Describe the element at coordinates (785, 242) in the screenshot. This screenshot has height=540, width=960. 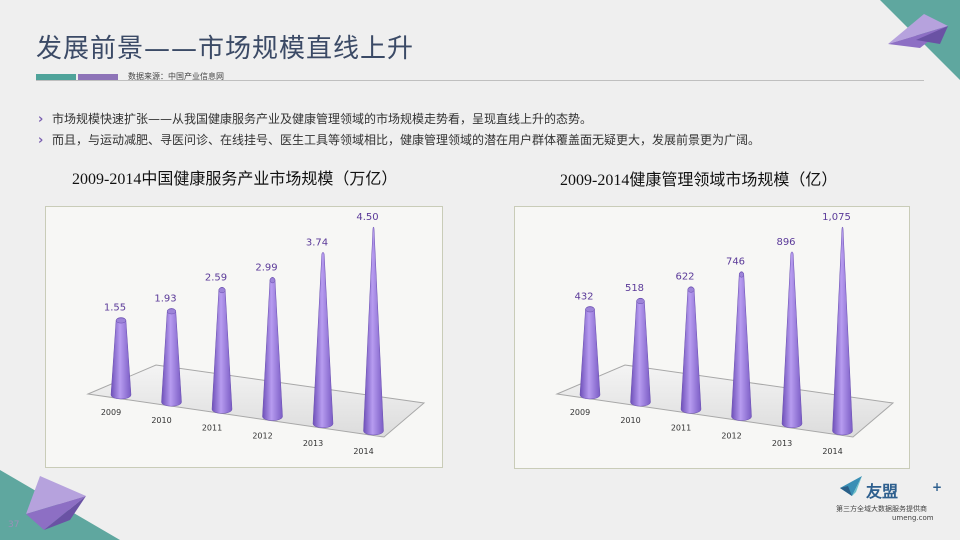
I see `data-label: 896` at that location.